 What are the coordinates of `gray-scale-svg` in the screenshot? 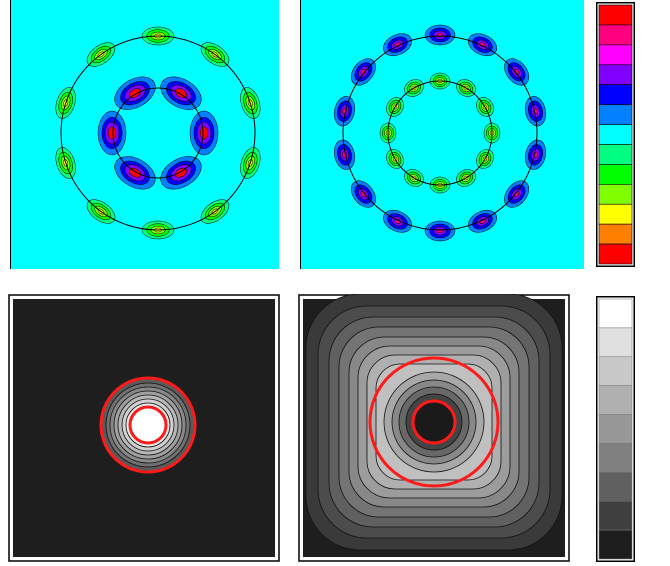 It's located at (615, 429).